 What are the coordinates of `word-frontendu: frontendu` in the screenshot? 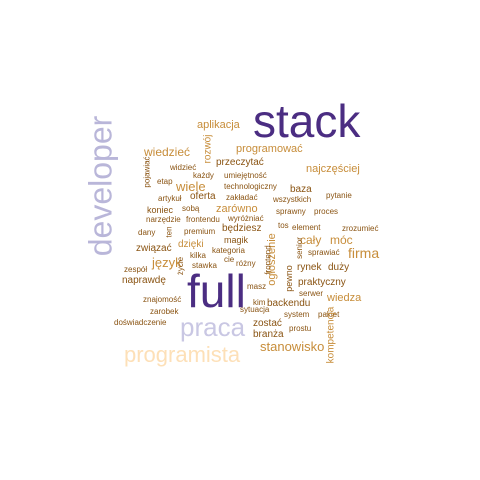 It's located at (203, 219).